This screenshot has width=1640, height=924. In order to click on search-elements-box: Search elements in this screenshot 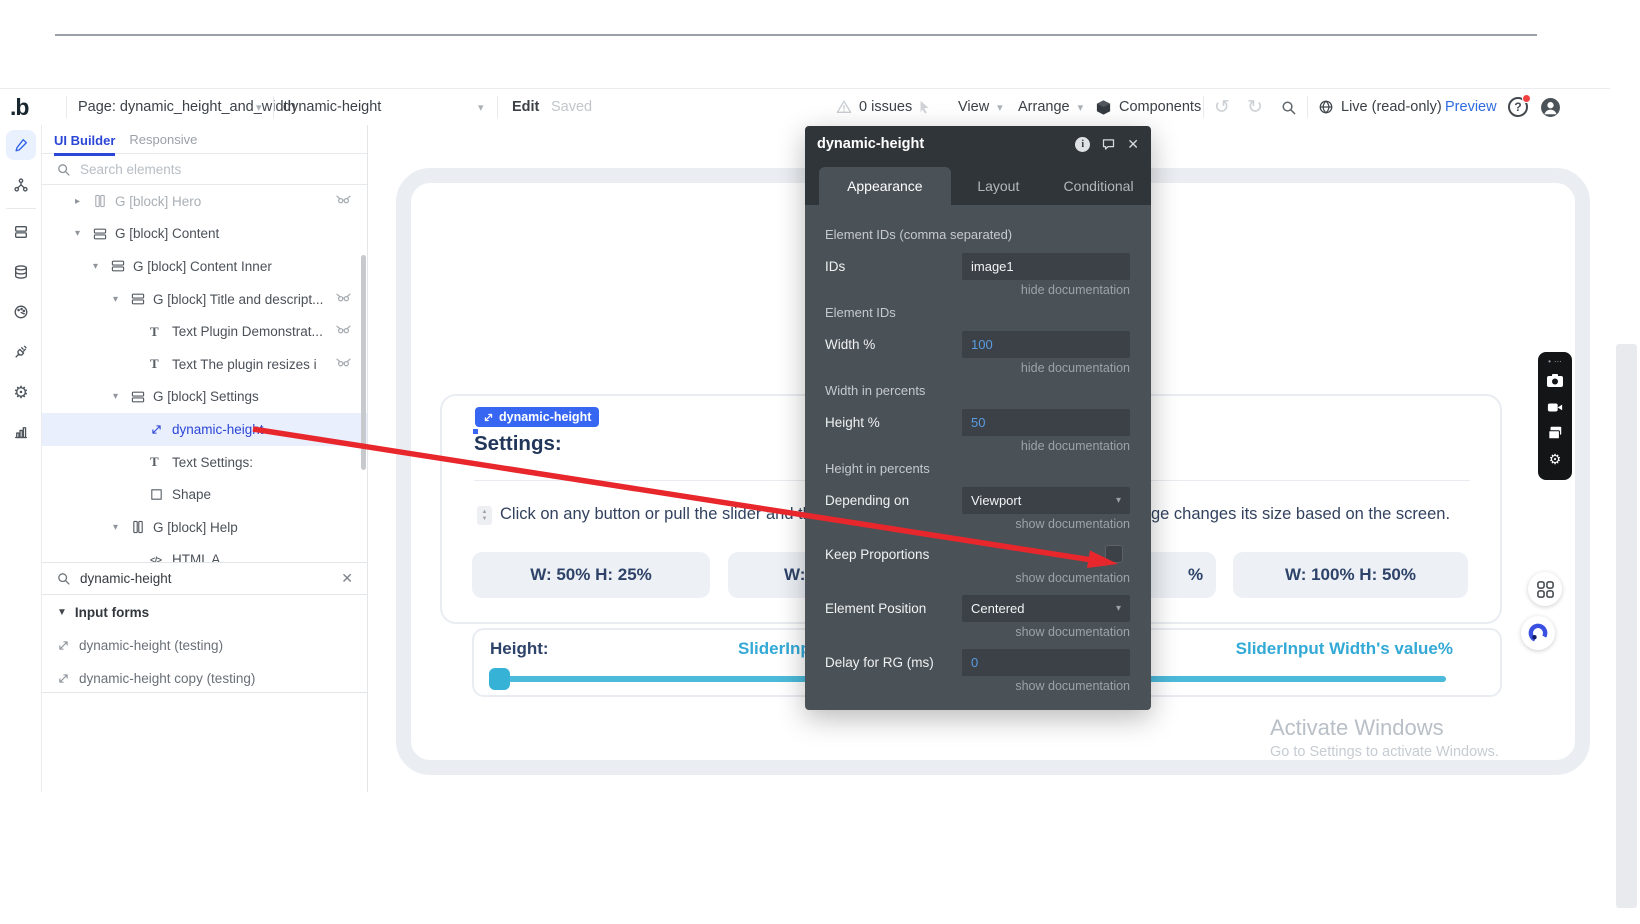, I will do `click(204, 169)`.